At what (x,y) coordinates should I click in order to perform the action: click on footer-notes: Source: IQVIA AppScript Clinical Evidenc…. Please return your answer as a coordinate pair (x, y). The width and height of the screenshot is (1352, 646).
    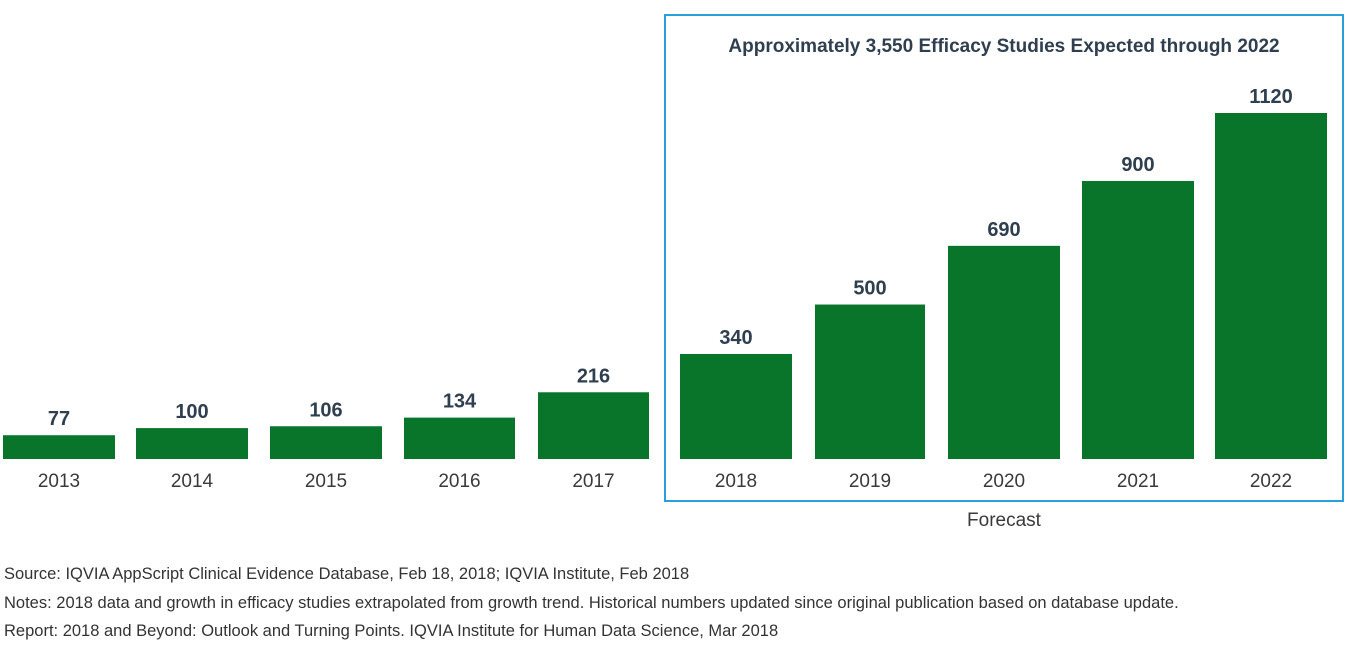
    Looking at the image, I should click on (591, 603).